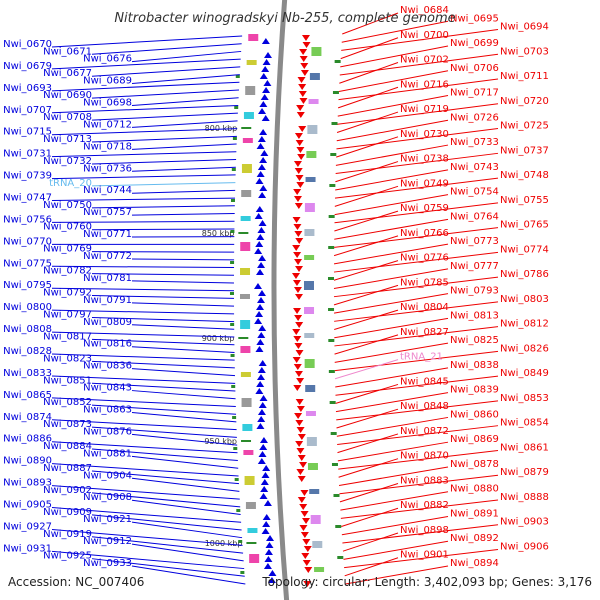 The height and width of the screenshot is (600, 600). I want to click on gene-label-right: Nwi_0861, so click(524, 447).